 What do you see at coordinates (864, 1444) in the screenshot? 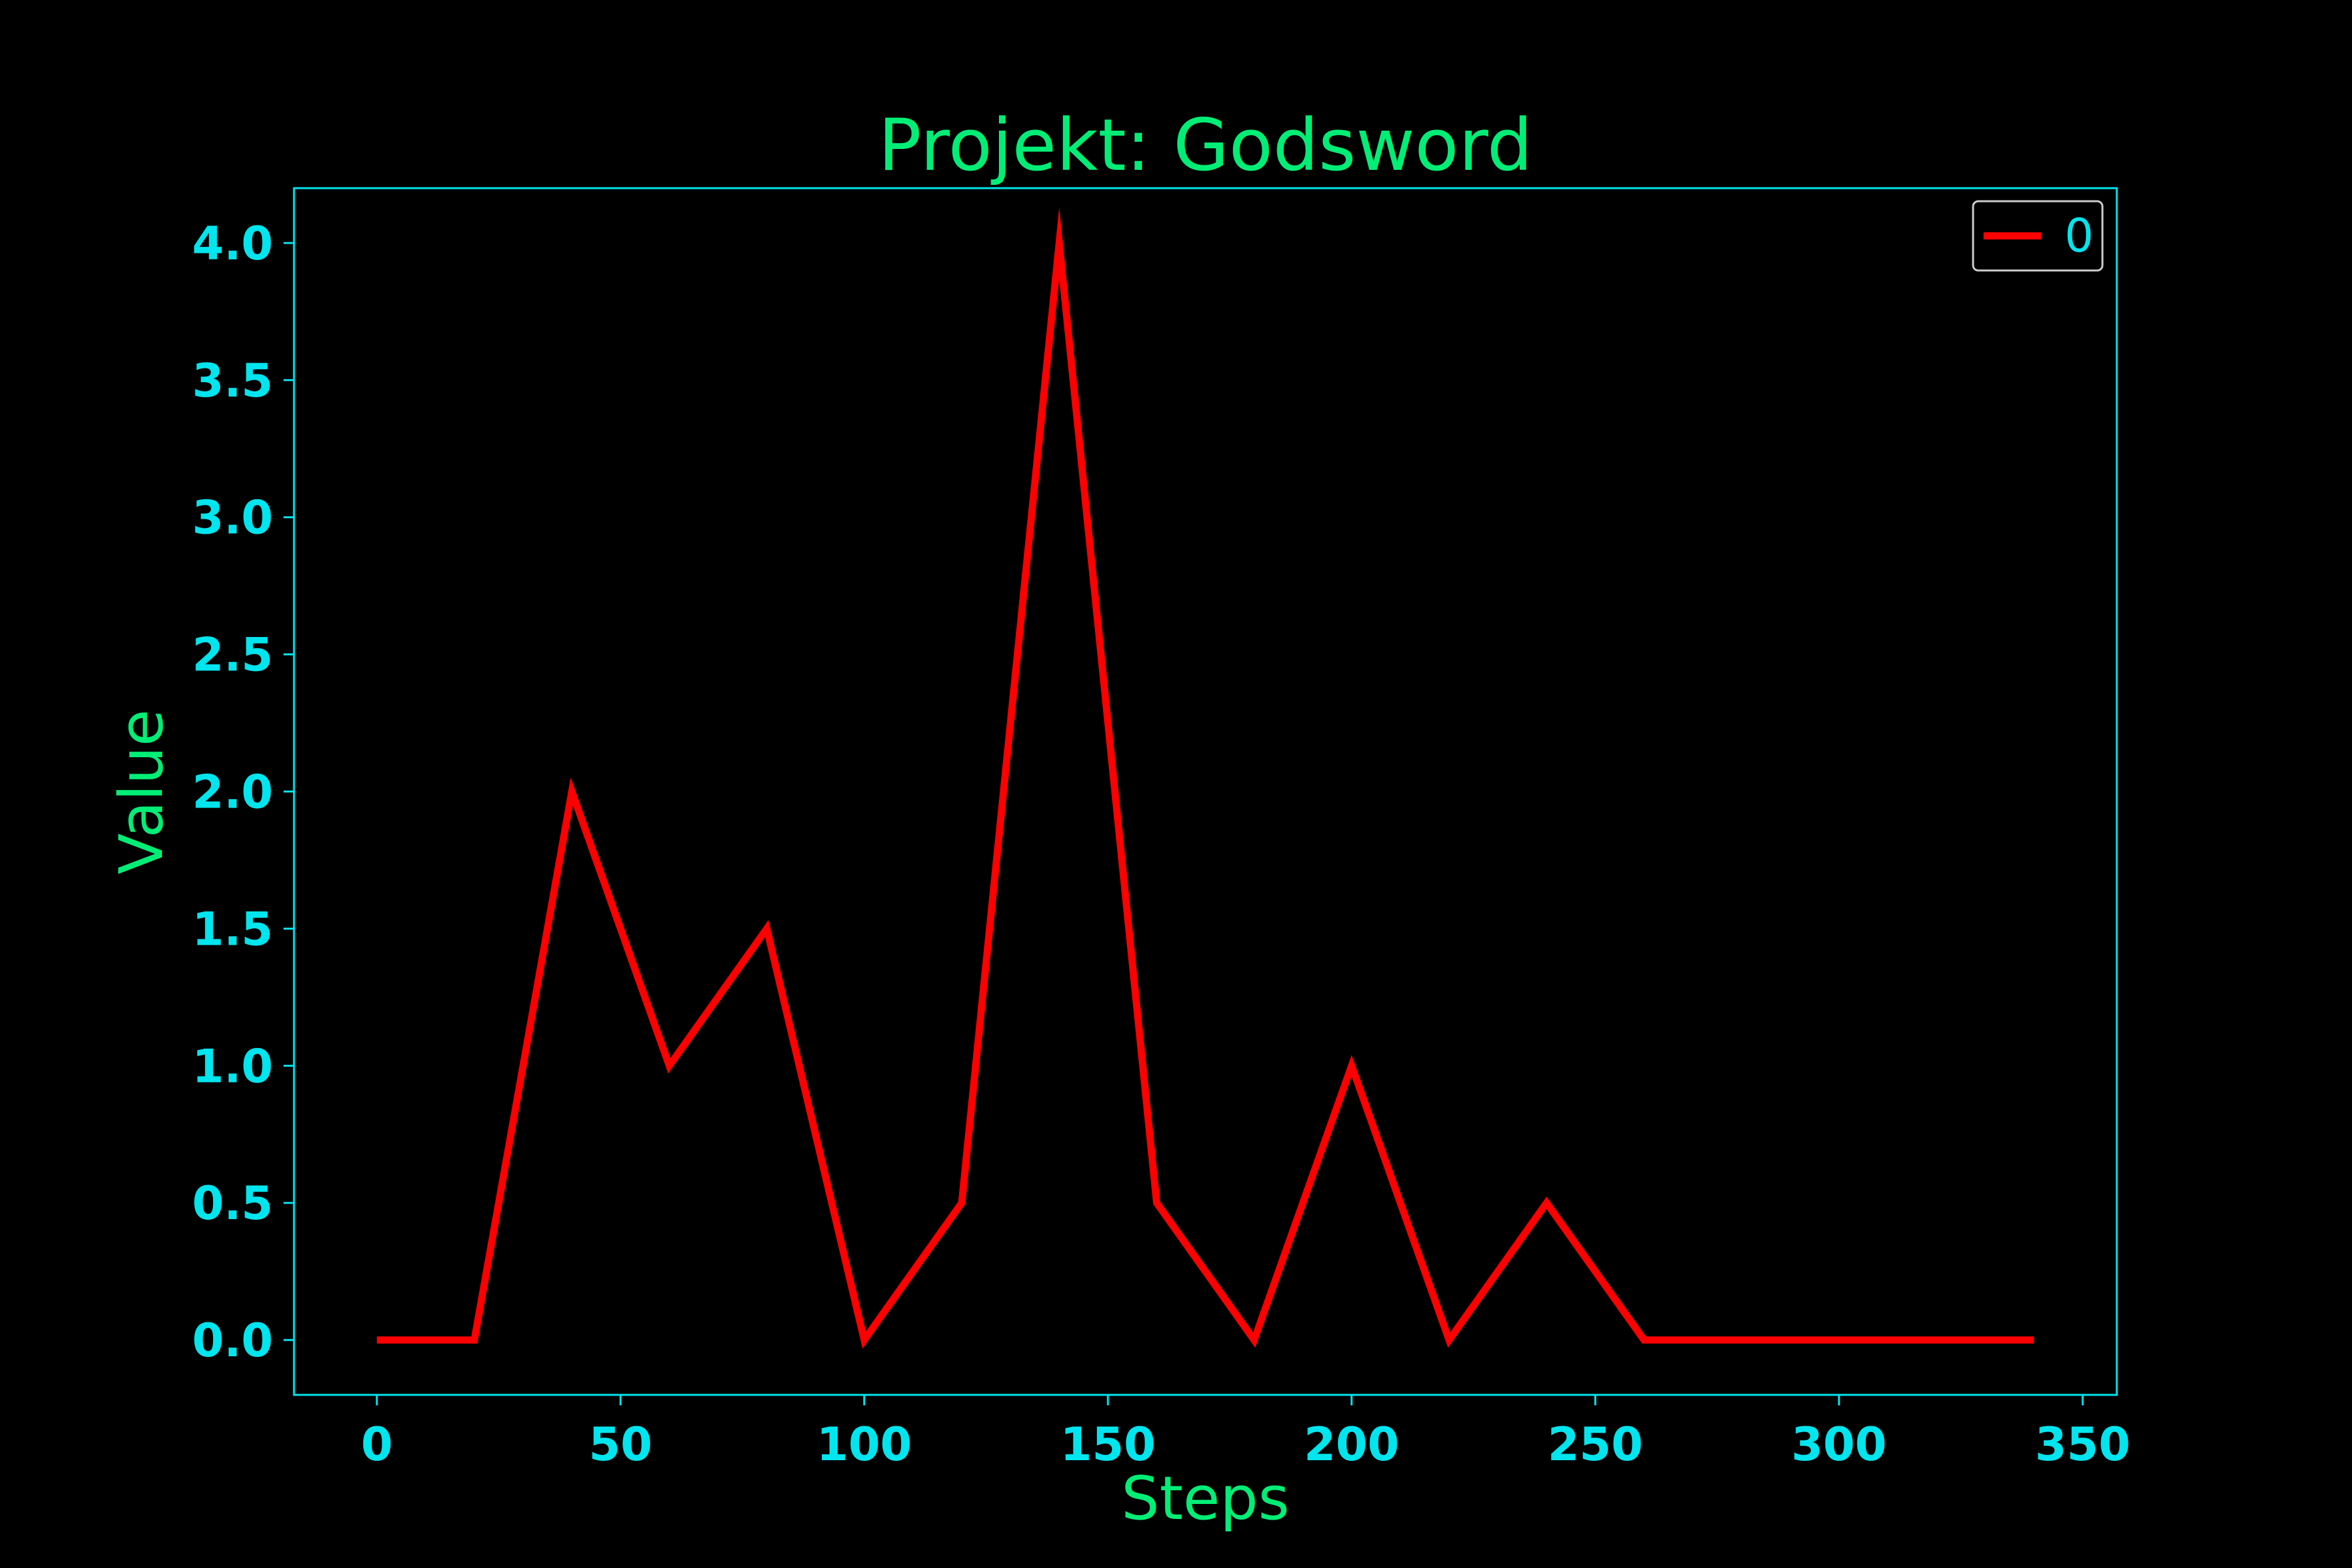
I see `x-tick-label: 100` at bounding box center [864, 1444].